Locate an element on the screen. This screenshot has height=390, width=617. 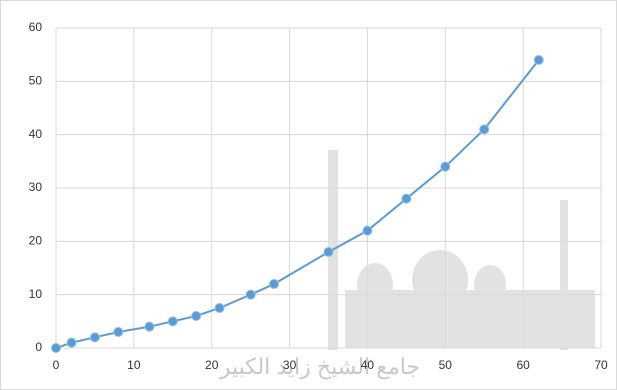
y-tick-label: 30 is located at coordinates (36, 187).